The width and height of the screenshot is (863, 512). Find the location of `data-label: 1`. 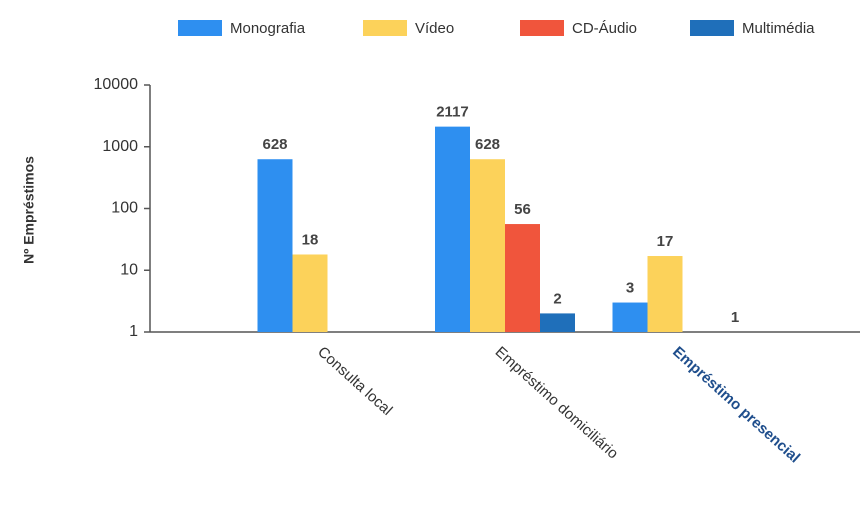

data-label: 1 is located at coordinates (735, 317).